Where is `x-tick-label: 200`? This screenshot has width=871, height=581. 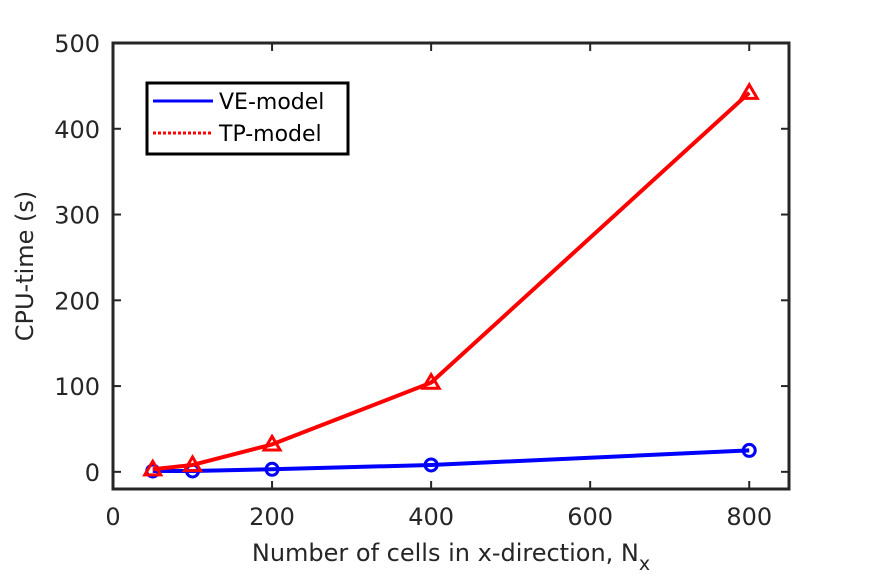 x-tick-label: 200 is located at coordinates (272, 517).